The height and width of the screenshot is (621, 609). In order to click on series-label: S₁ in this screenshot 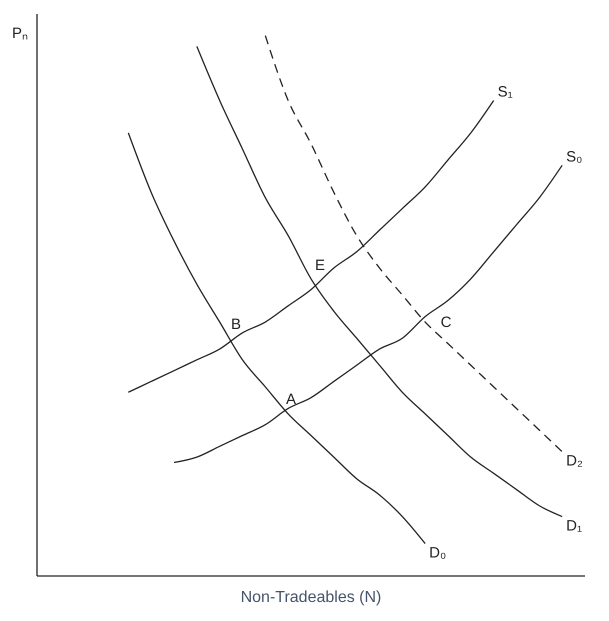, I will do `click(505, 91)`.